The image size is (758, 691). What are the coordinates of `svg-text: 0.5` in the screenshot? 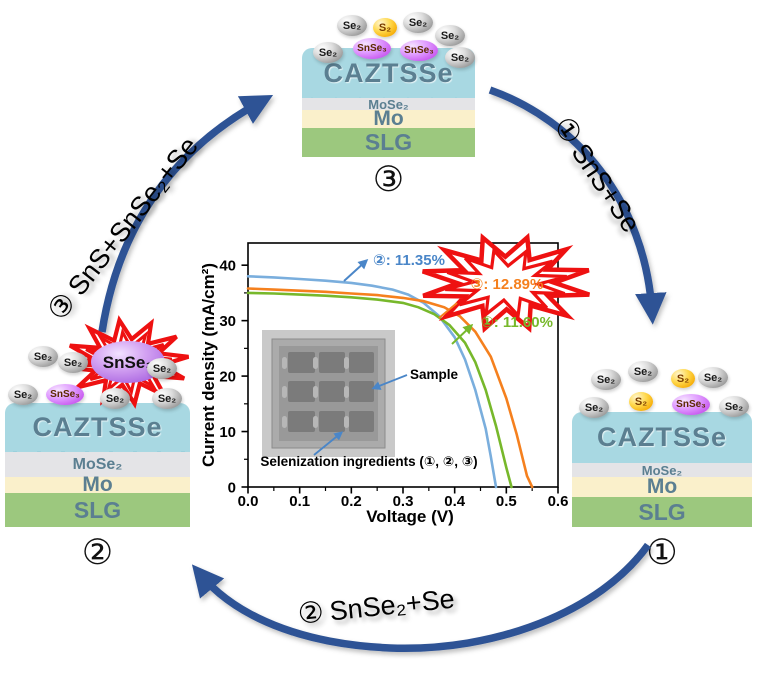 It's located at (506, 501).